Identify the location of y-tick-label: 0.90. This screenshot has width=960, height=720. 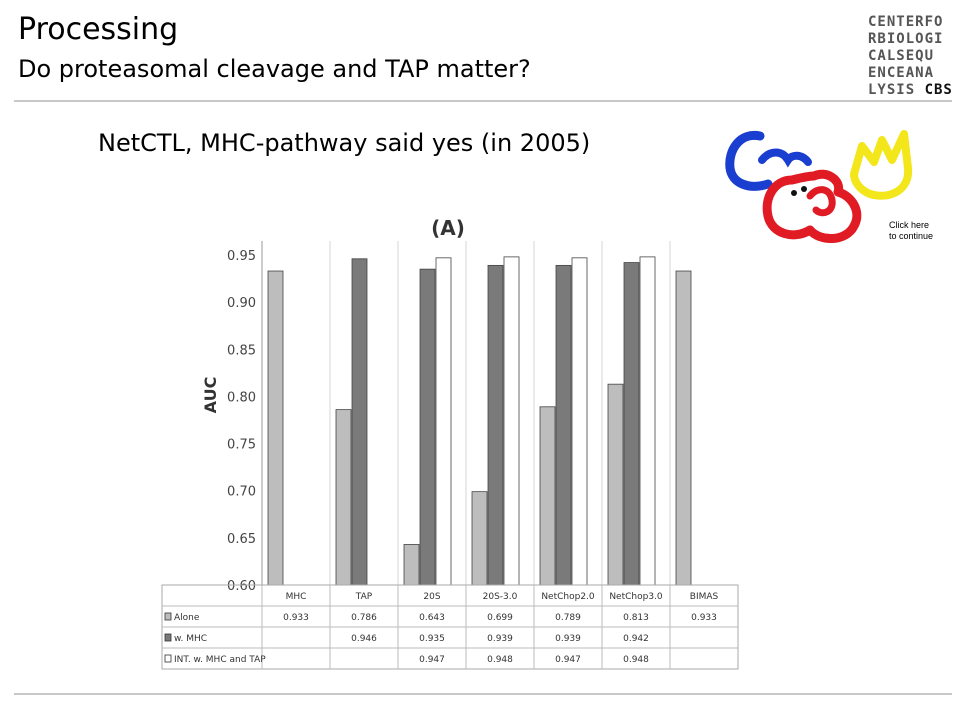
(241, 303).